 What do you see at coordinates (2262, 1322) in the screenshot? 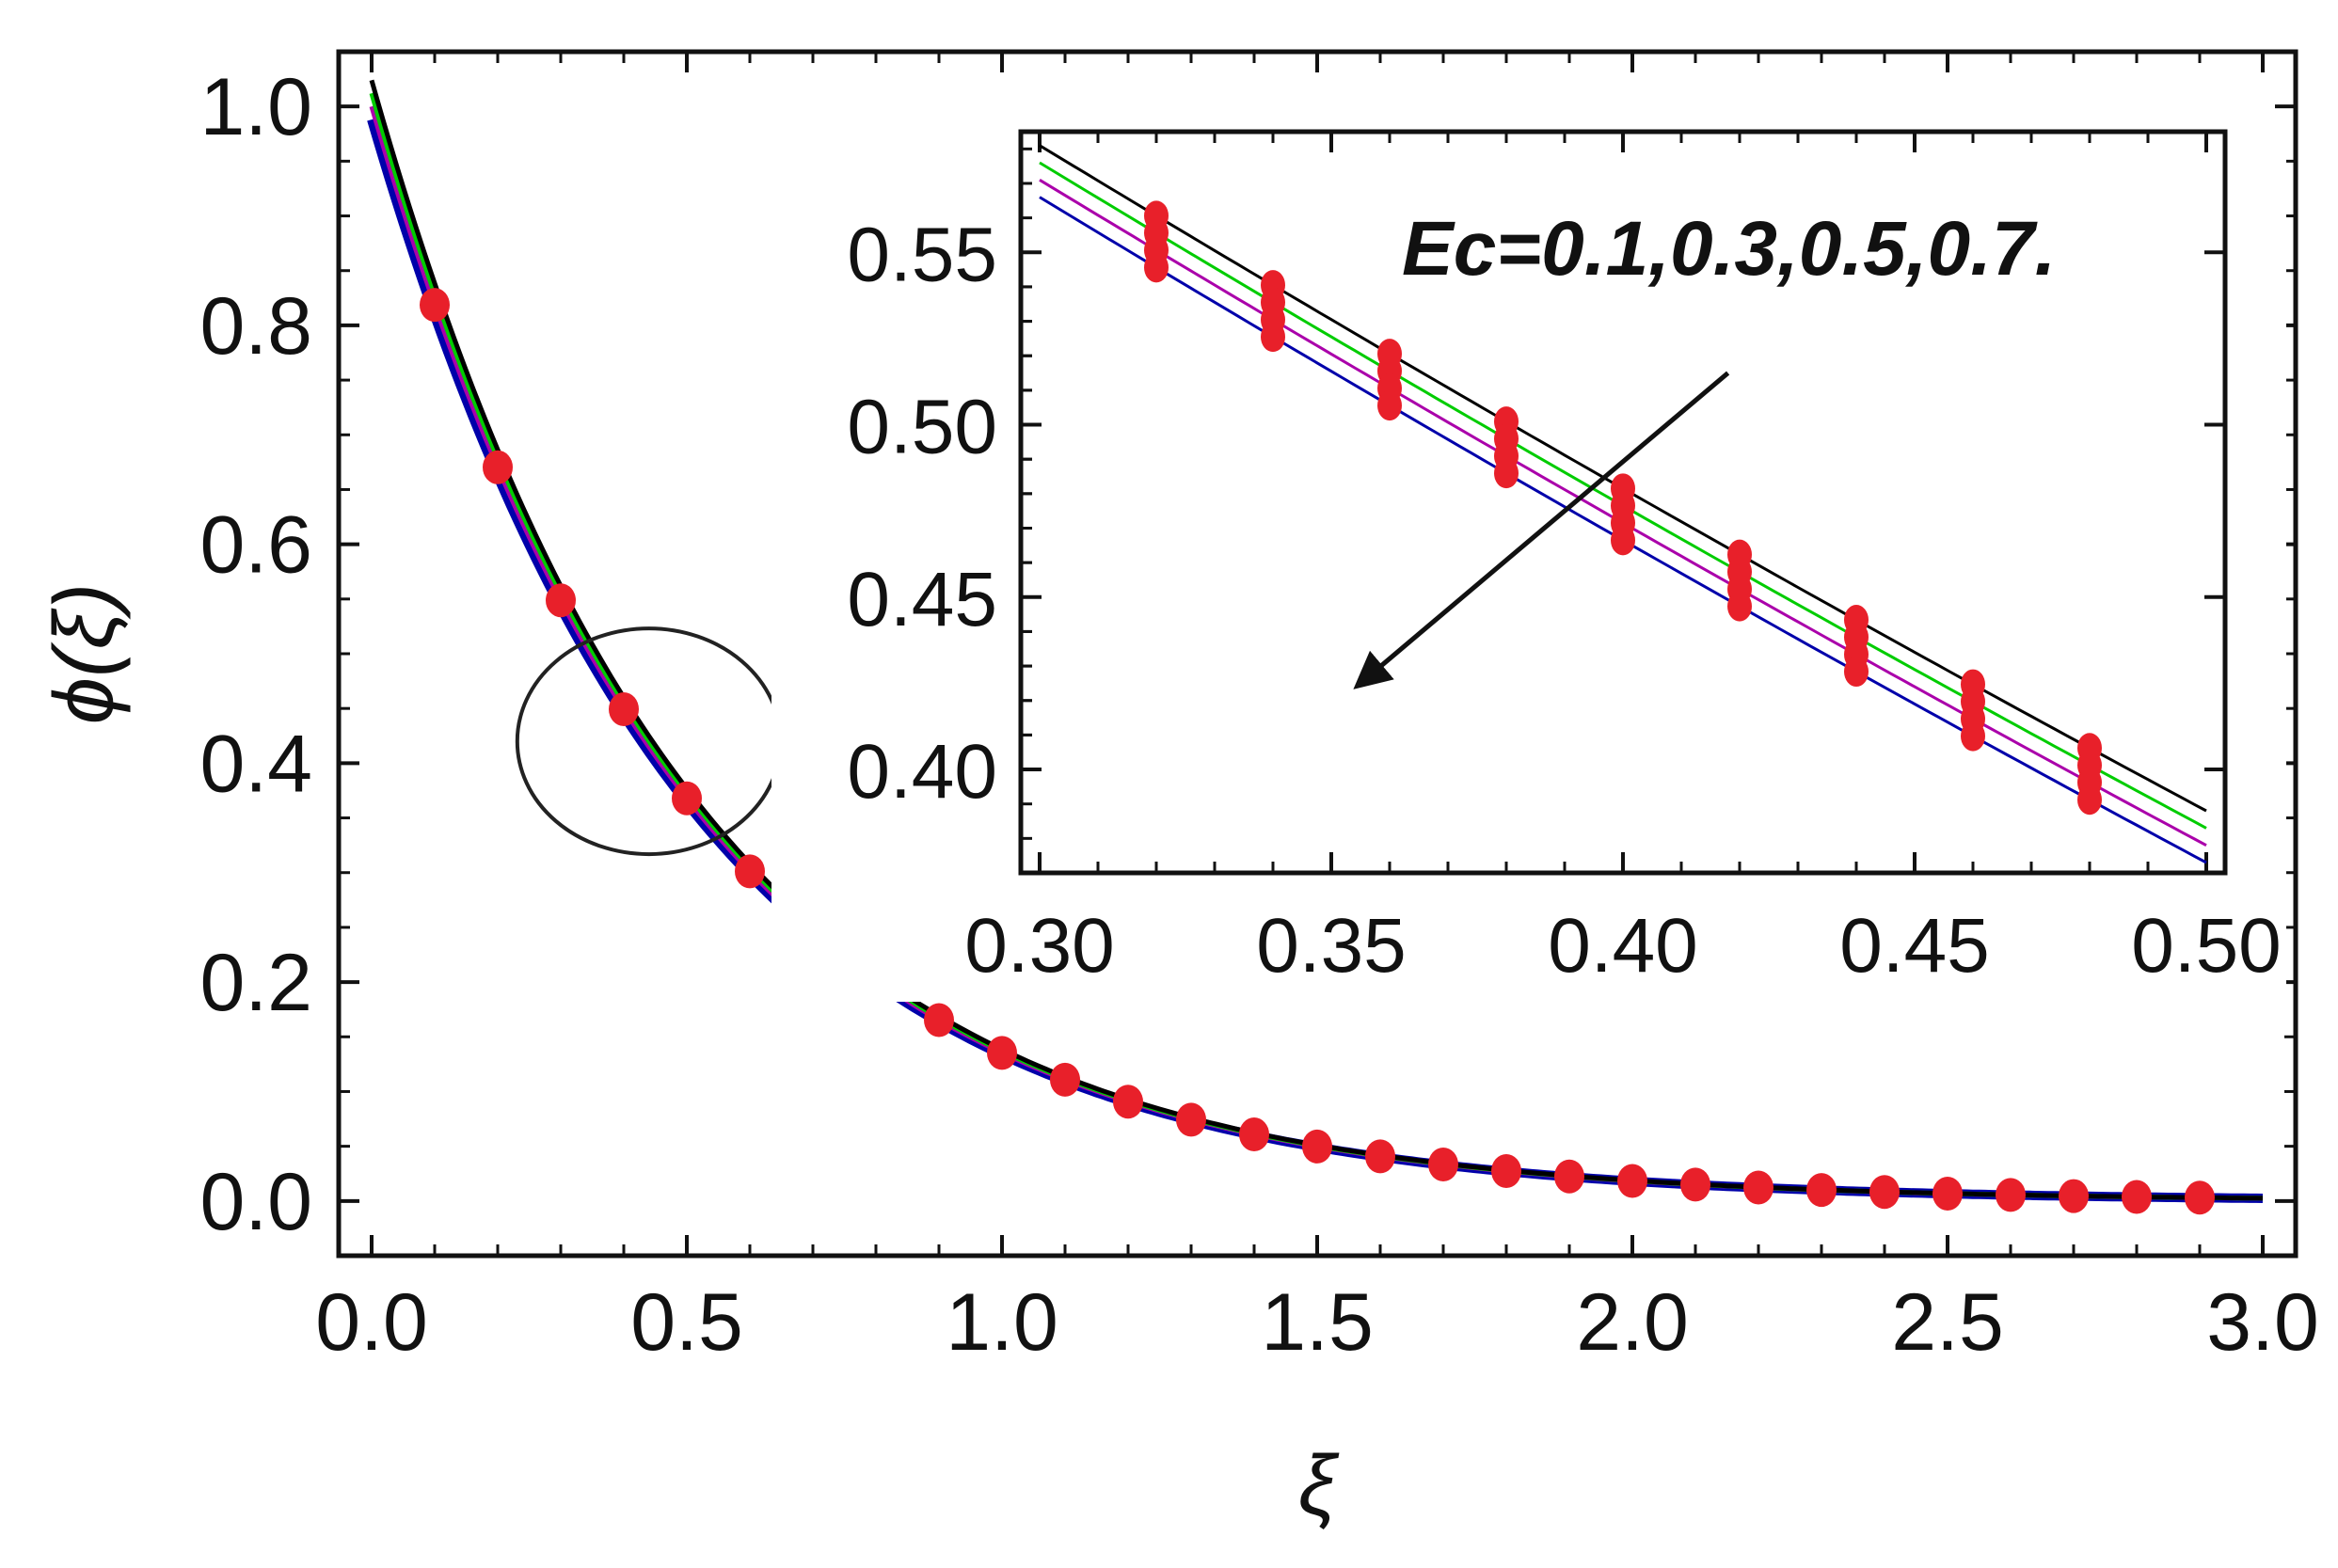
I see `main-x-tick-label: 3.0` at bounding box center [2262, 1322].